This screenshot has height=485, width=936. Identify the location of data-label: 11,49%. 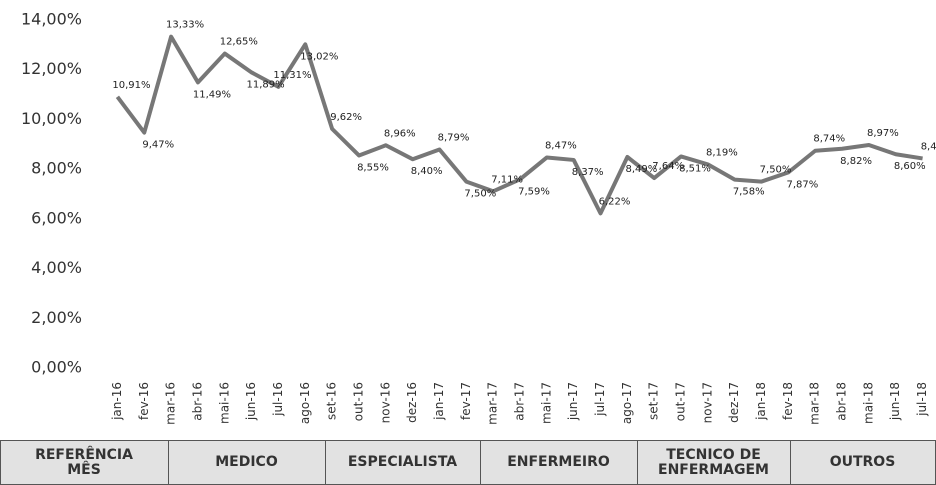
(212, 94).